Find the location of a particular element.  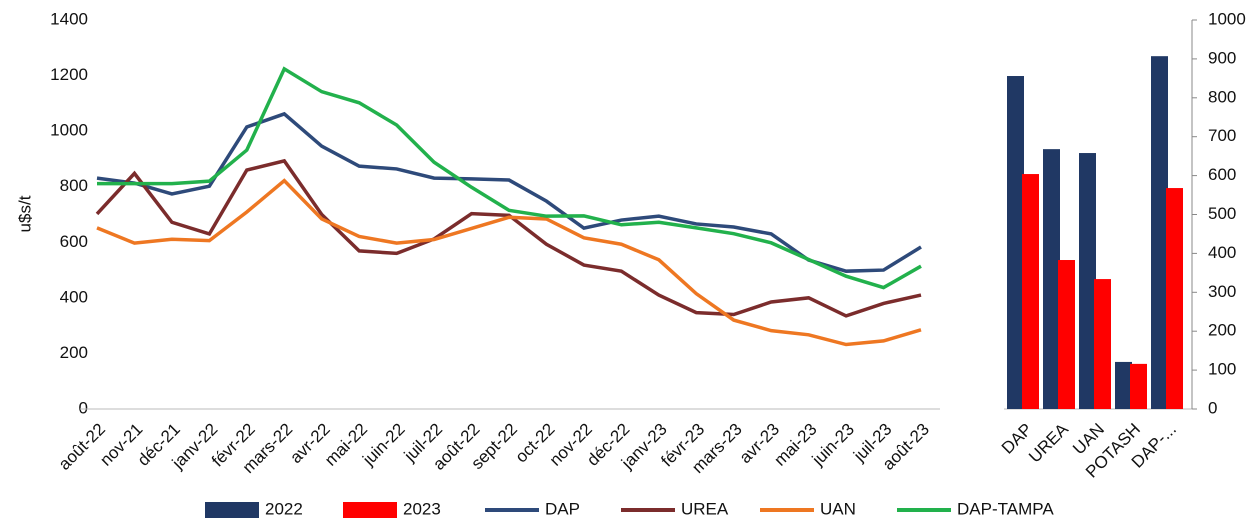

y2-tick-label: 400 is located at coordinates (1222, 252).